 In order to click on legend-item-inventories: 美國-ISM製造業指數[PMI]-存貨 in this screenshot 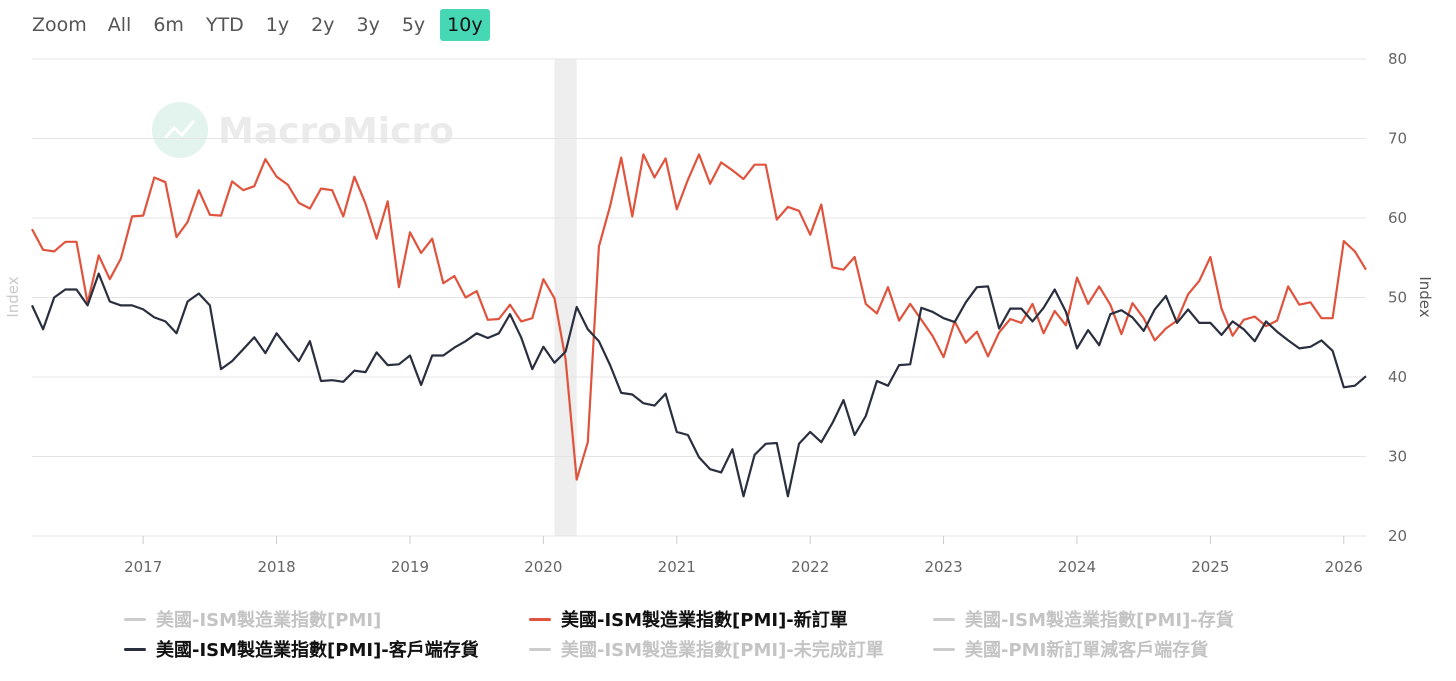, I will do `click(1083, 619)`.